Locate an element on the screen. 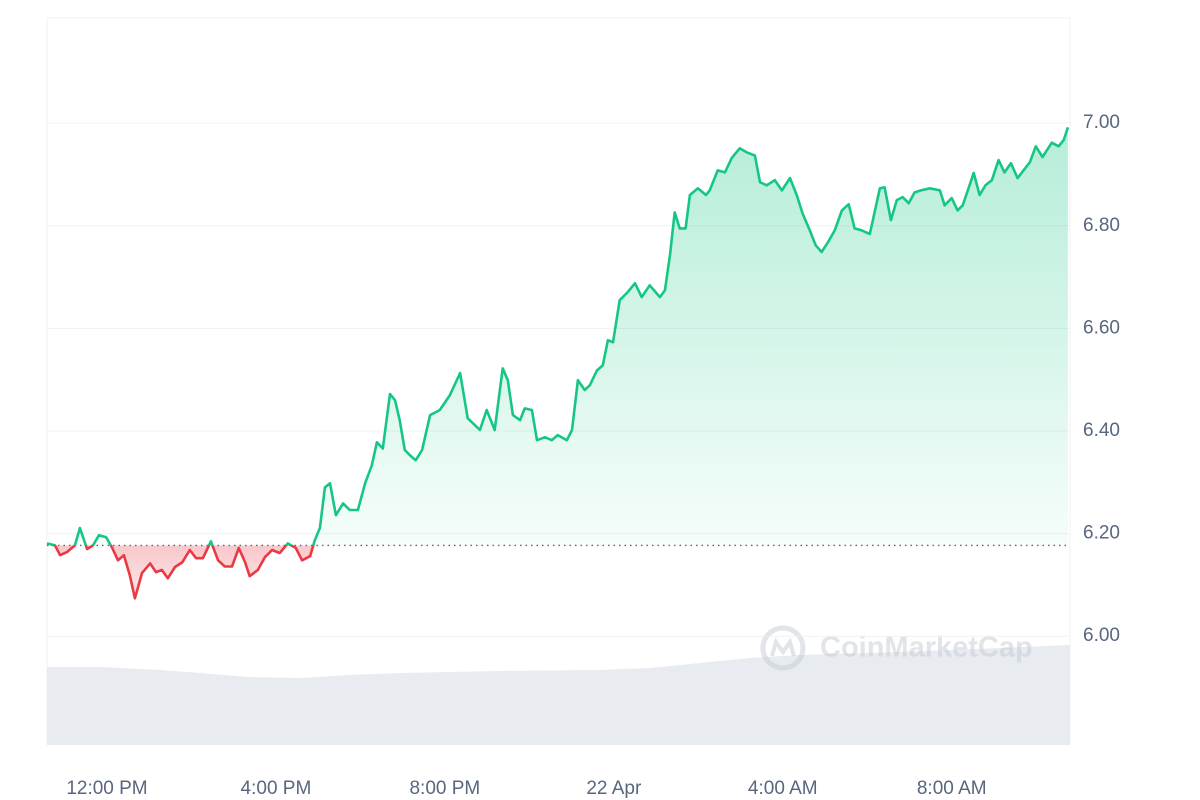 The height and width of the screenshot is (800, 1200). y-tick-label: 6.20 is located at coordinates (1101, 533).